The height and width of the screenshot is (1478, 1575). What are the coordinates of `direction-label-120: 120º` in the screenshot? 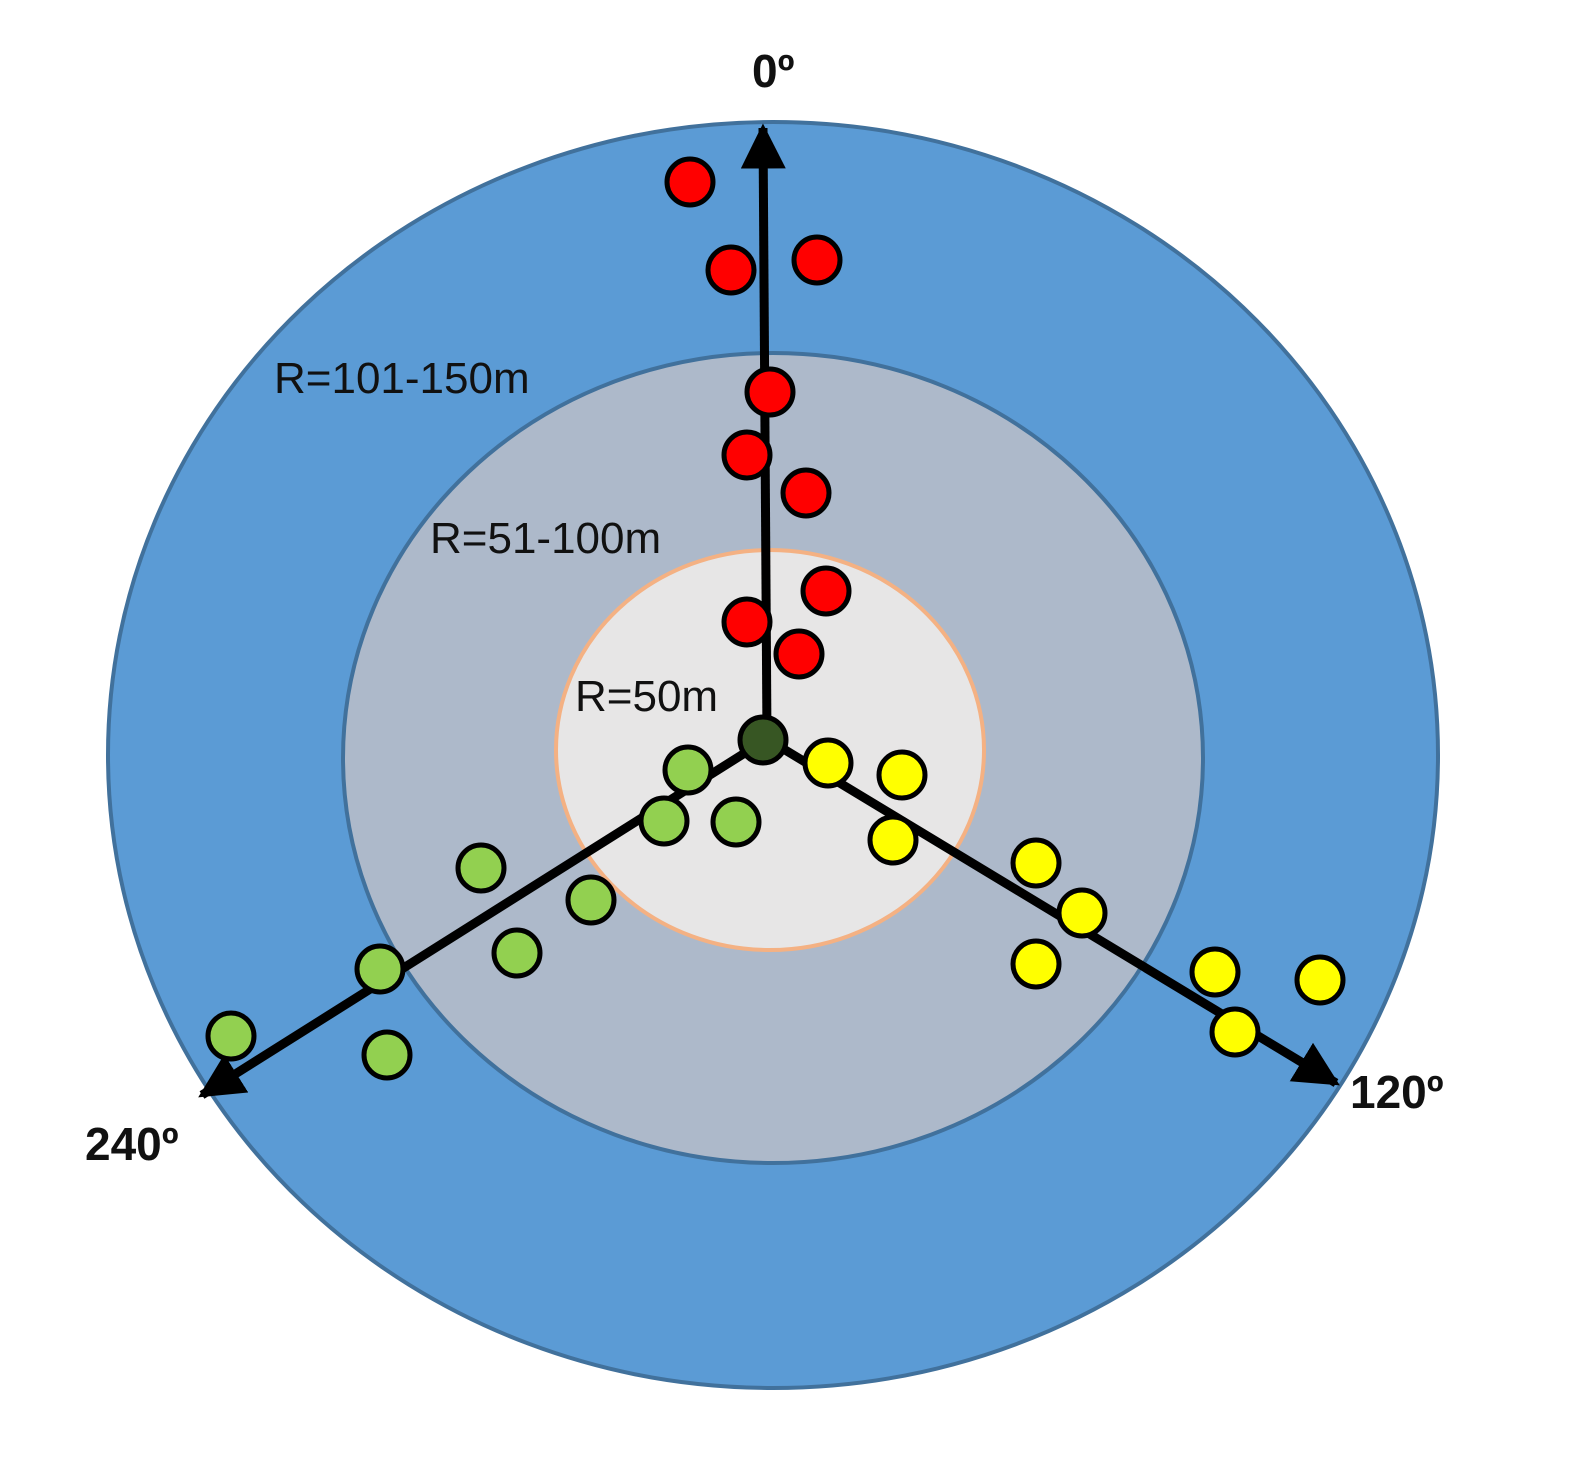 It's located at (1397, 1092).